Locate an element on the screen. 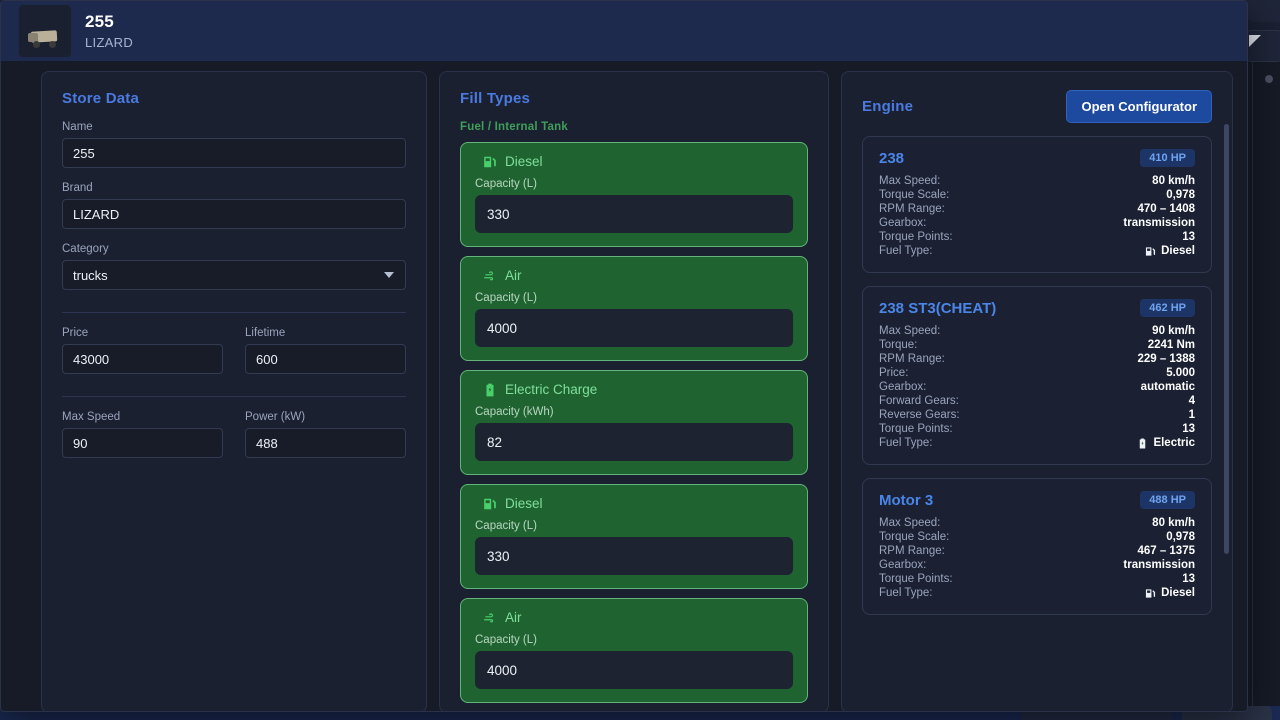  engine-spec-value-text: 2241 Nm is located at coordinates (1171, 345).